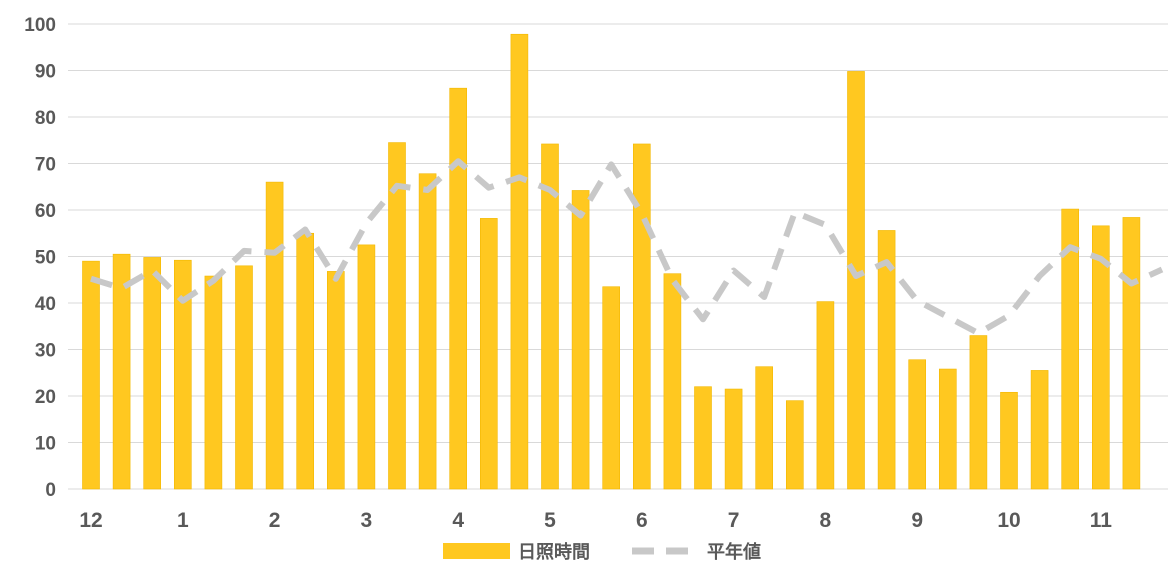  I want to click on y-tick-label: 70, so click(45, 165).